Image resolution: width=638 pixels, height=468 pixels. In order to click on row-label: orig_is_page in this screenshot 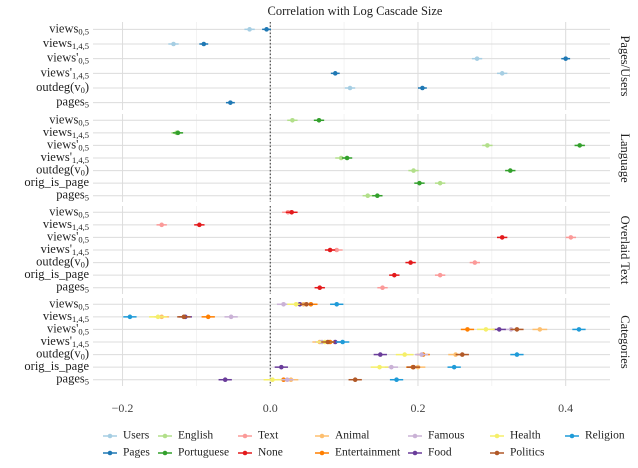, I will do `click(56, 274)`.